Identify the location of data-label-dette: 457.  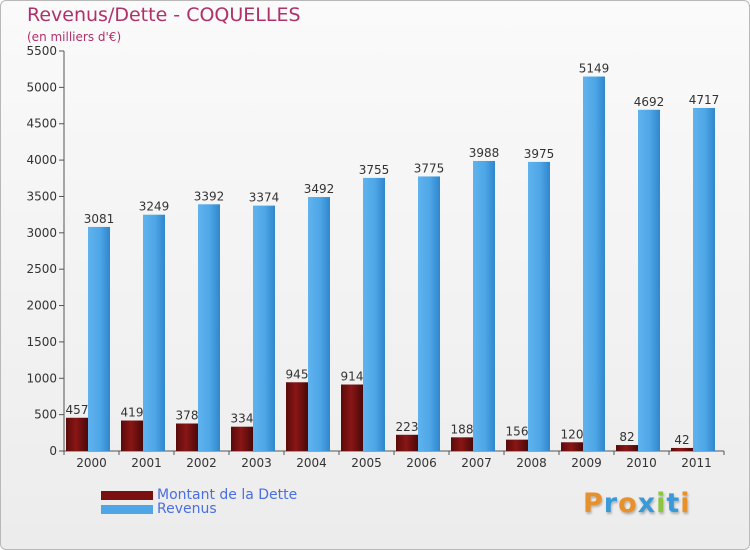
(77, 410).